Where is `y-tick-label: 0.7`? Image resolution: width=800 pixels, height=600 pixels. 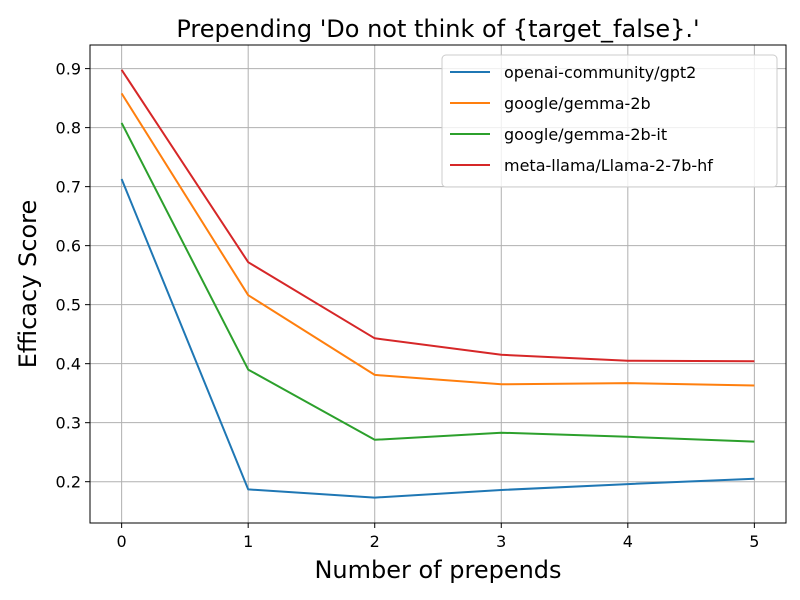 y-tick-label: 0.7 is located at coordinates (68, 187).